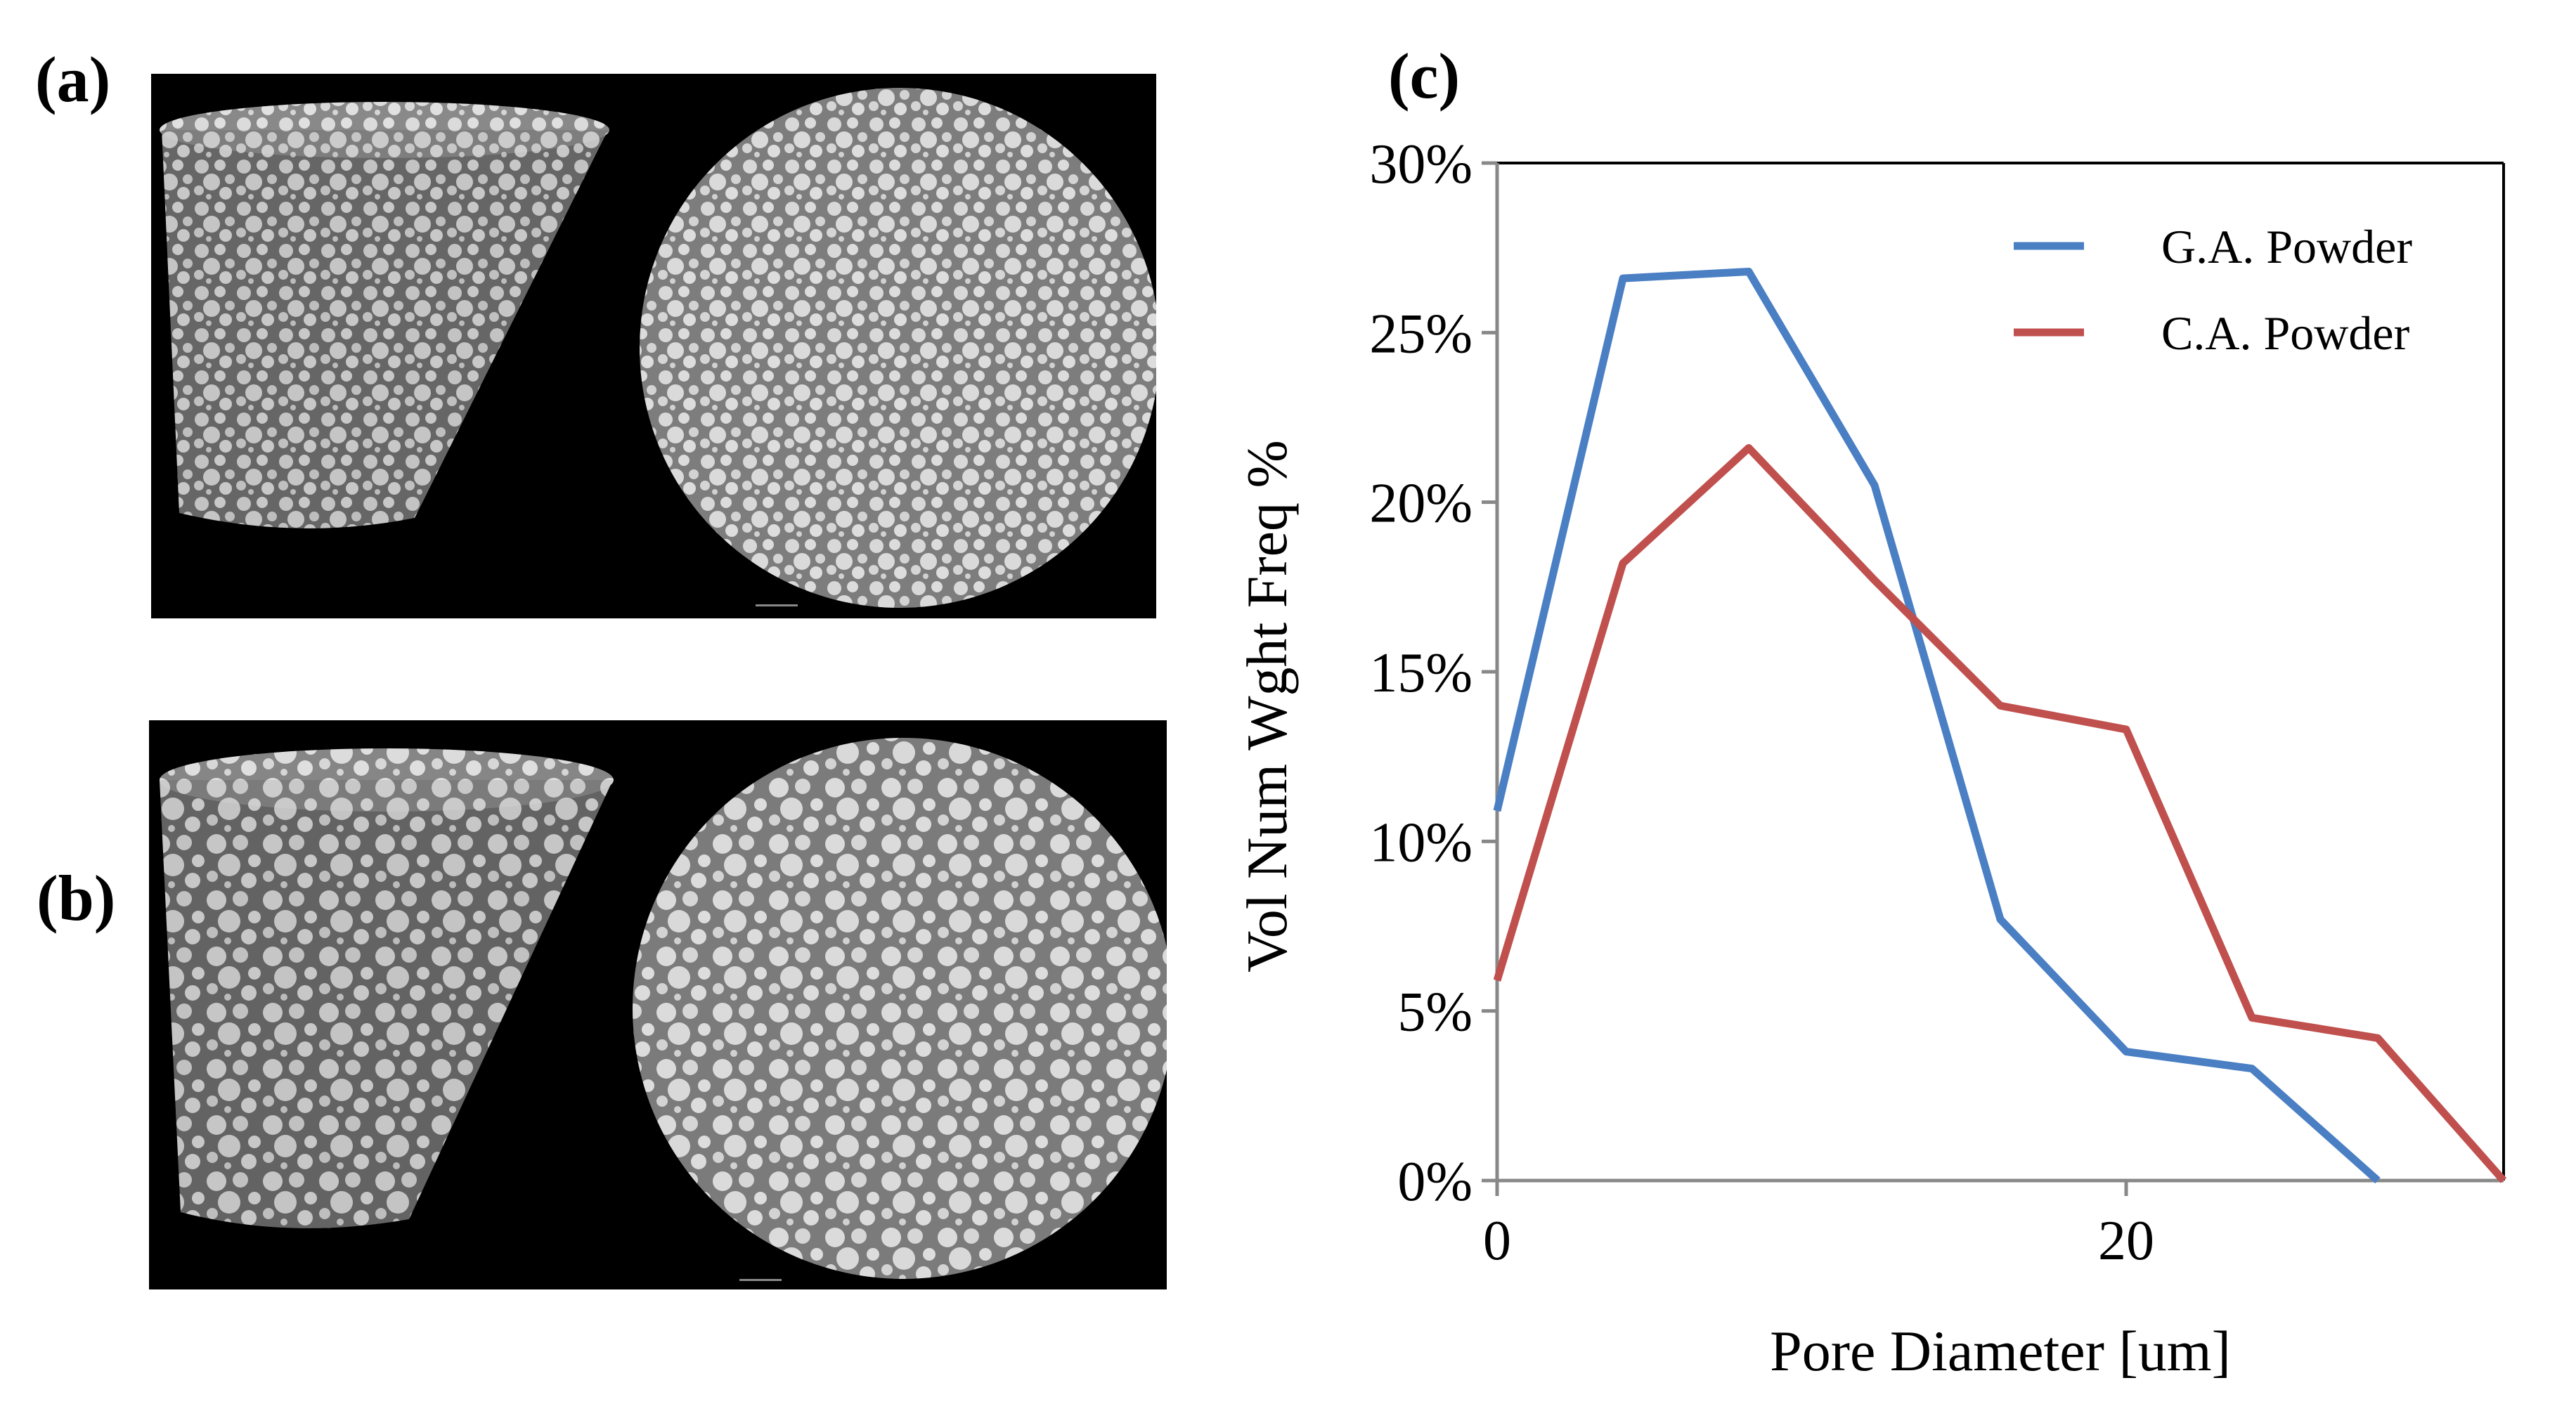 The image size is (2576, 1404). Describe the element at coordinates (1267, 707) in the screenshot. I see `y-axis-label: Vol Num Wght Freq %` at that location.